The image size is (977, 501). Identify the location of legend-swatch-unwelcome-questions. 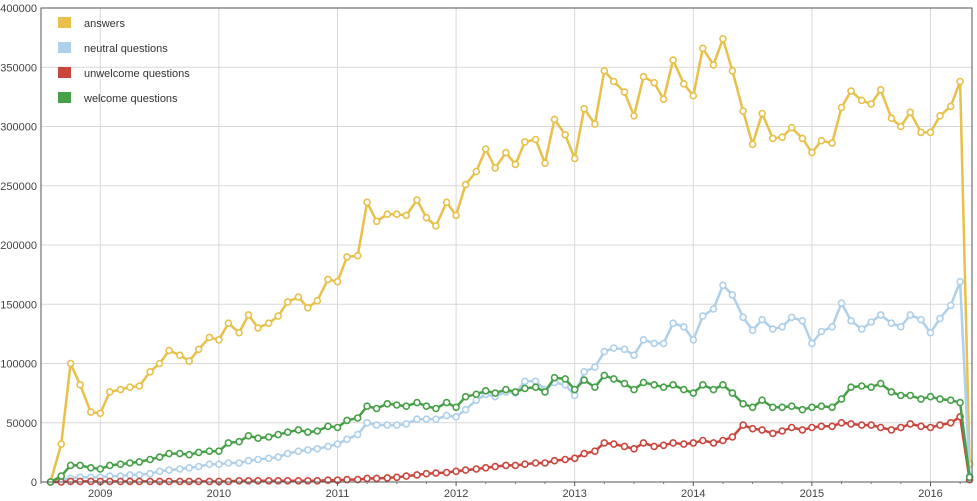
(64, 72).